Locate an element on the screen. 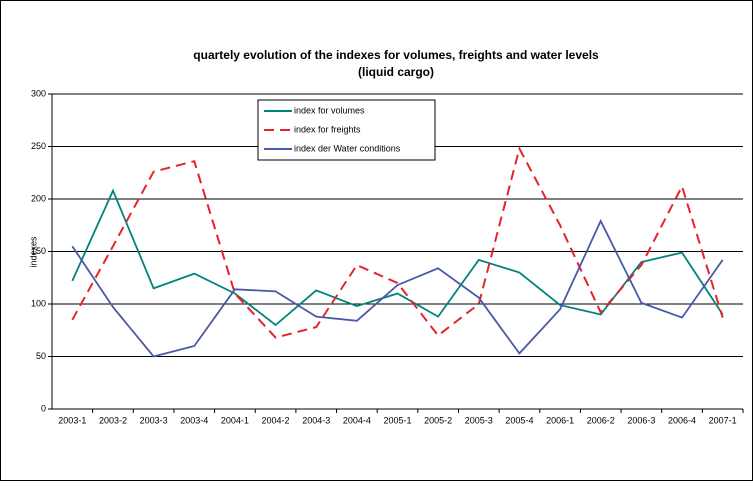 The height and width of the screenshot is (486, 753). y-axis-label: indexes is located at coordinates (33, 252).